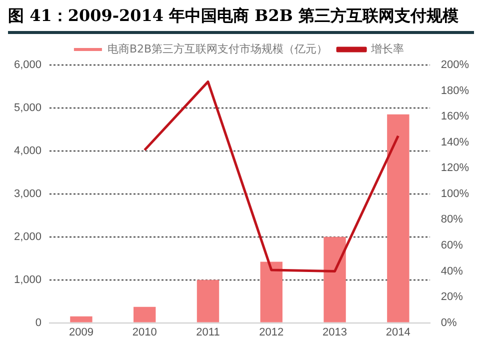  What do you see at coordinates (455, 194) in the screenshot?
I see `y2-tick-label: 100%` at bounding box center [455, 194].